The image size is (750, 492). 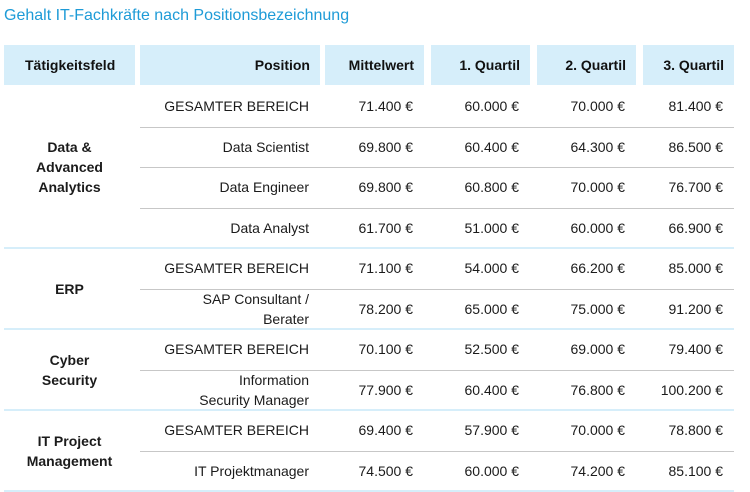 I want to click on column-header: 3. Quartil, so click(x=688, y=65).